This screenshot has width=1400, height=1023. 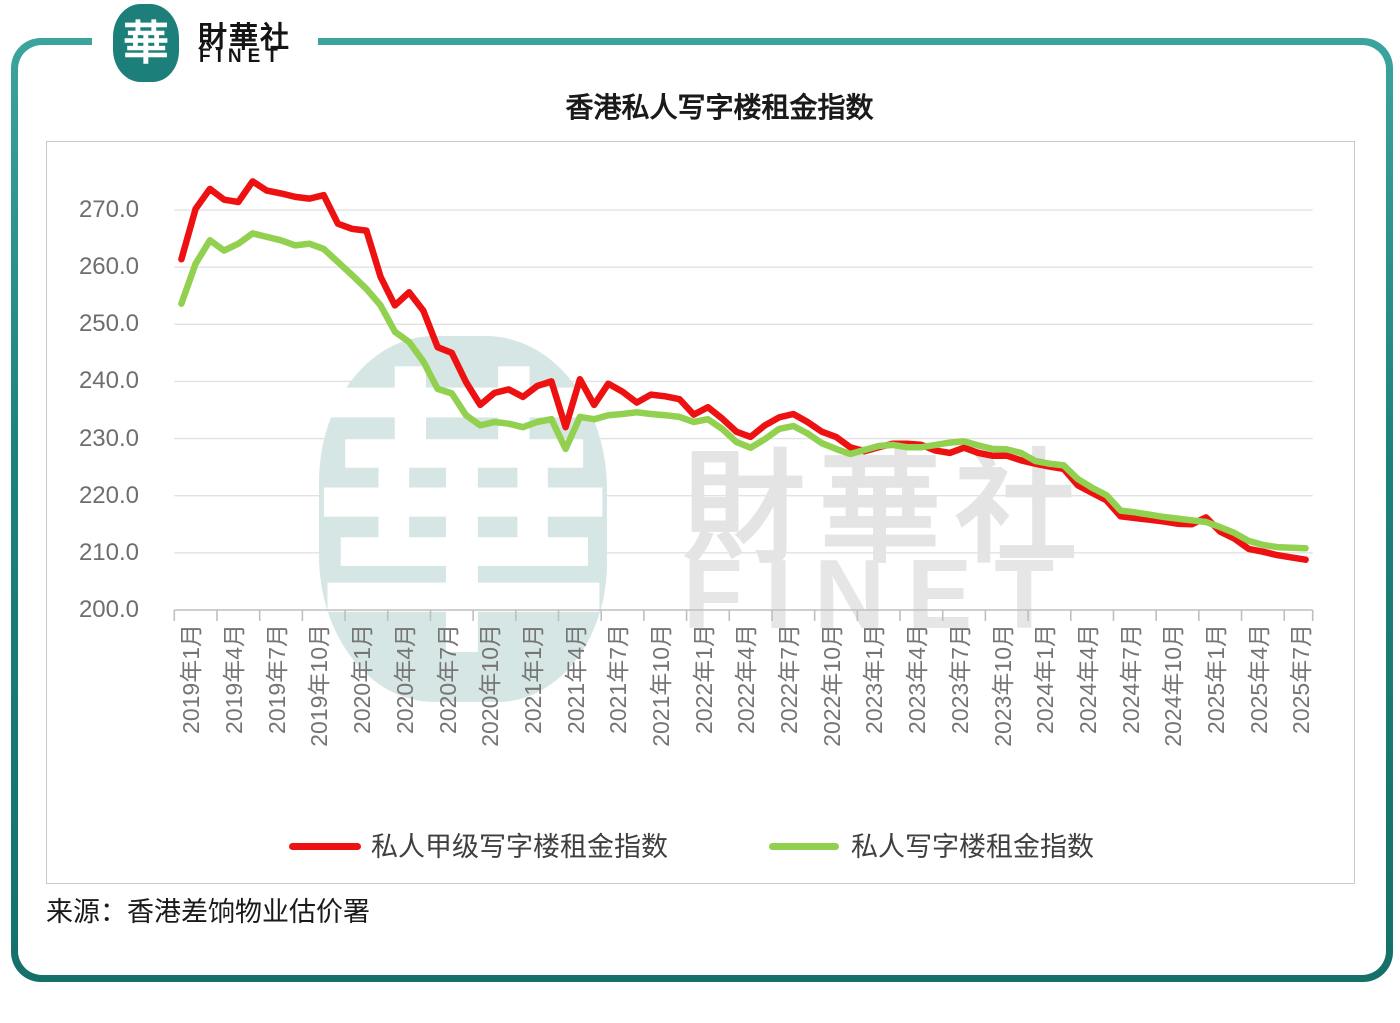 What do you see at coordinates (959, 679) in the screenshot?
I see `x-tick-label: 2023年7月` at bounding box center [959, 679].